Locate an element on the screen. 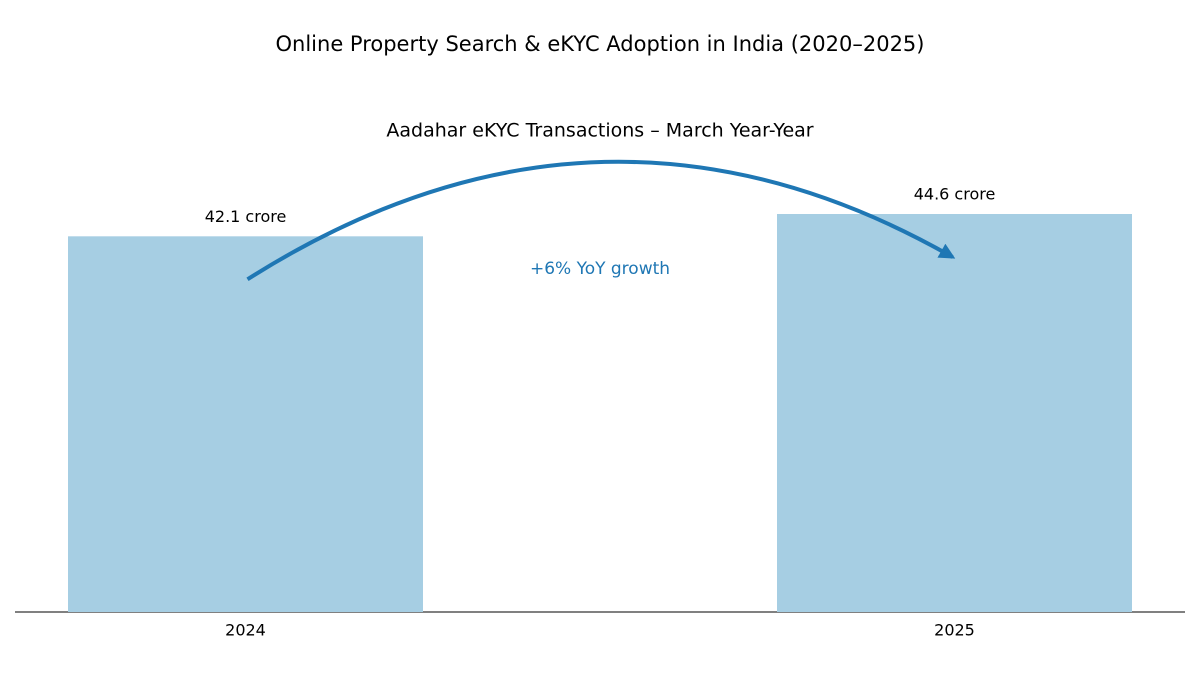 The width and height of the screenshot is (1200, 675). growth-arrow is located at coordinates (601, 220).